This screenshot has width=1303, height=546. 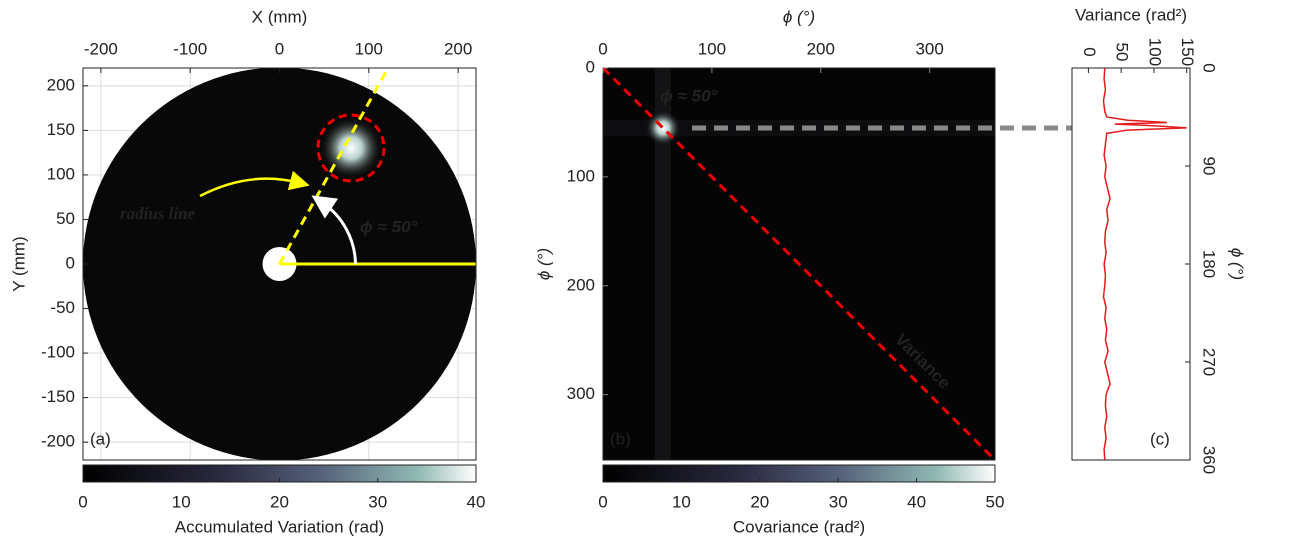 What do you see at coordinates (100, 438) in the screenshot?
I see `panel-label: (a)` at bounding box center [100, 438].